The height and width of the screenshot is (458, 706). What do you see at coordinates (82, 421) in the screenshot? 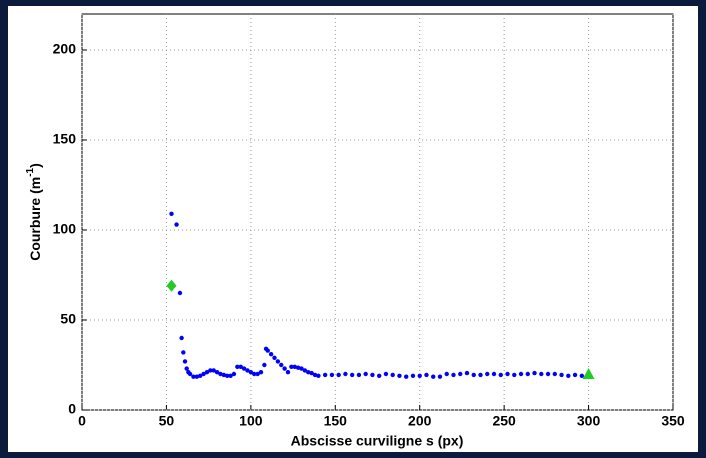
I see `x-tick-label: 0` at bounding box center [82, 421].